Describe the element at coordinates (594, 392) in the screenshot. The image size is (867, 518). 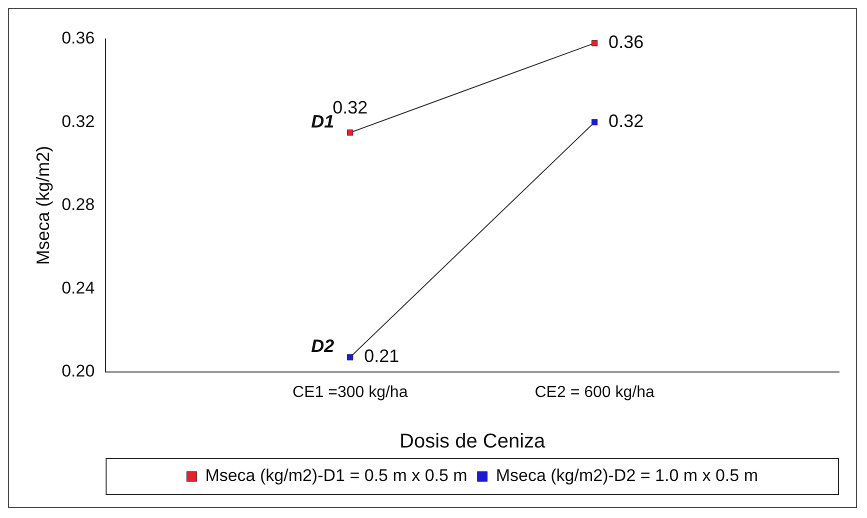
I see `x-tick-label: CE2 = 600 kg/ha` at that location.